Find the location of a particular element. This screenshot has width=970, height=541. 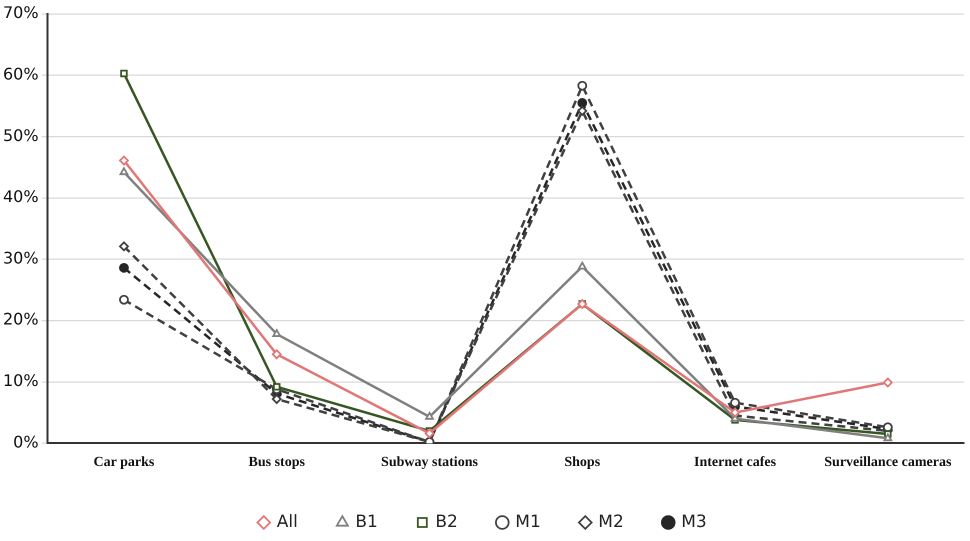

y-tick-label: 10% is located at coordinates (21, 380).